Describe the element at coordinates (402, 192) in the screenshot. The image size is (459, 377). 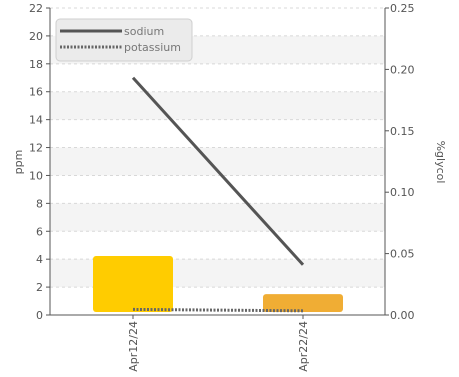
I see `right-tick-label: 0.10` at that location.